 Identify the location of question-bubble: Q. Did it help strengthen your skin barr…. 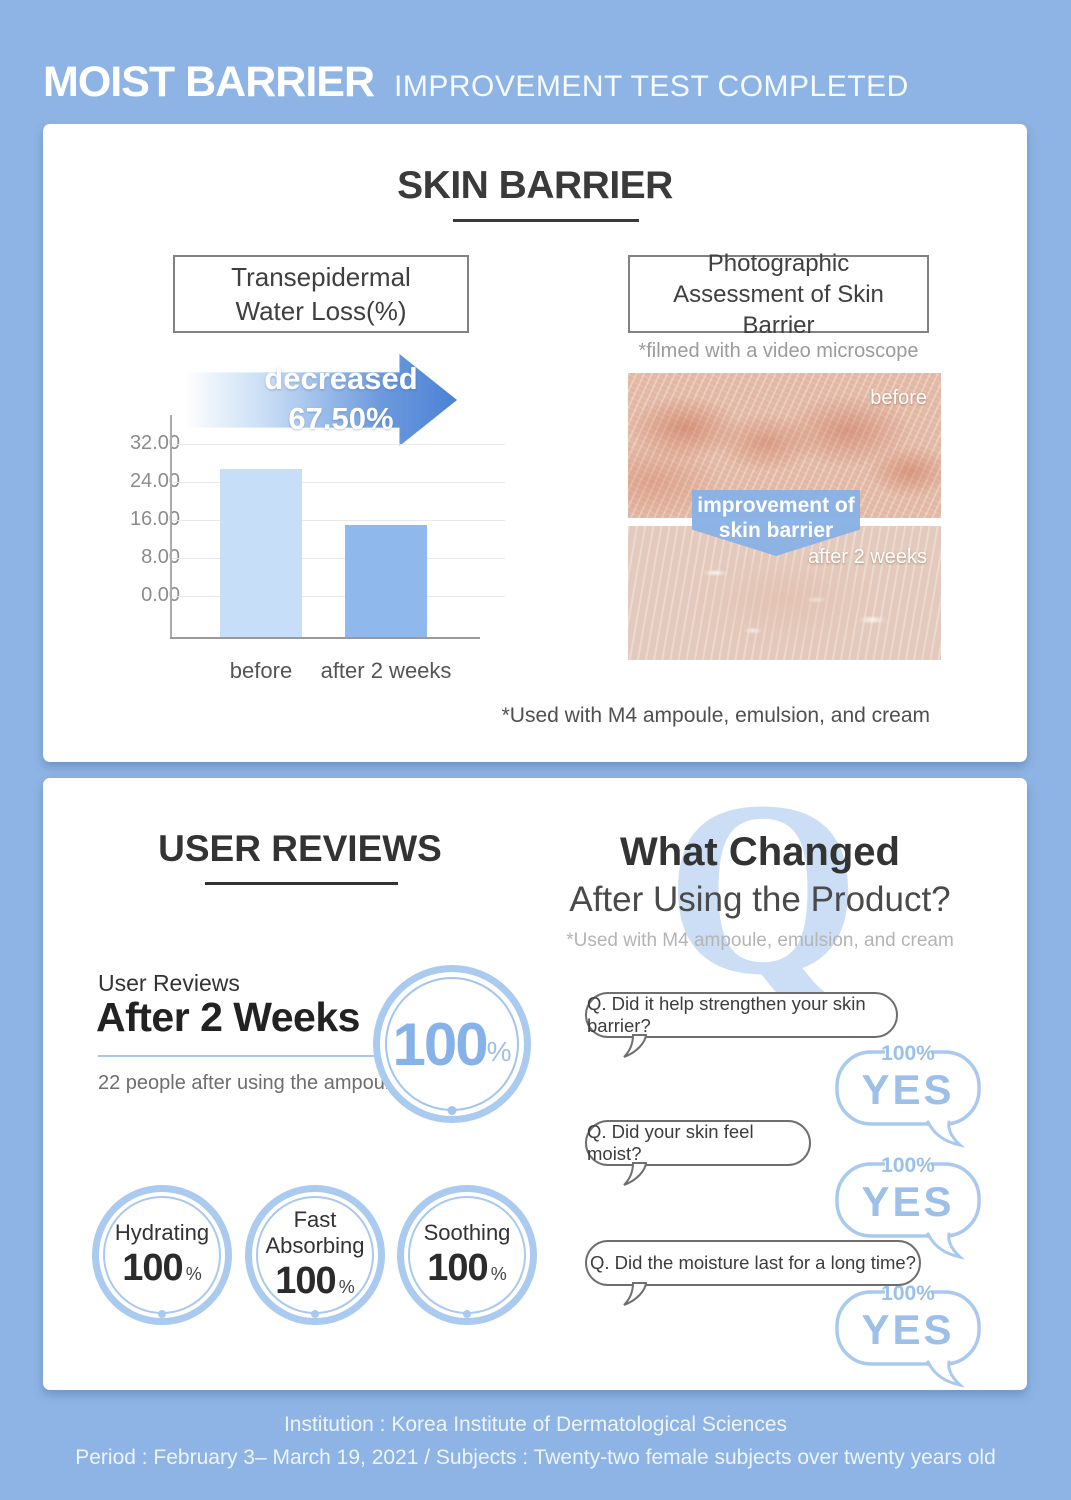
(741, 1025).